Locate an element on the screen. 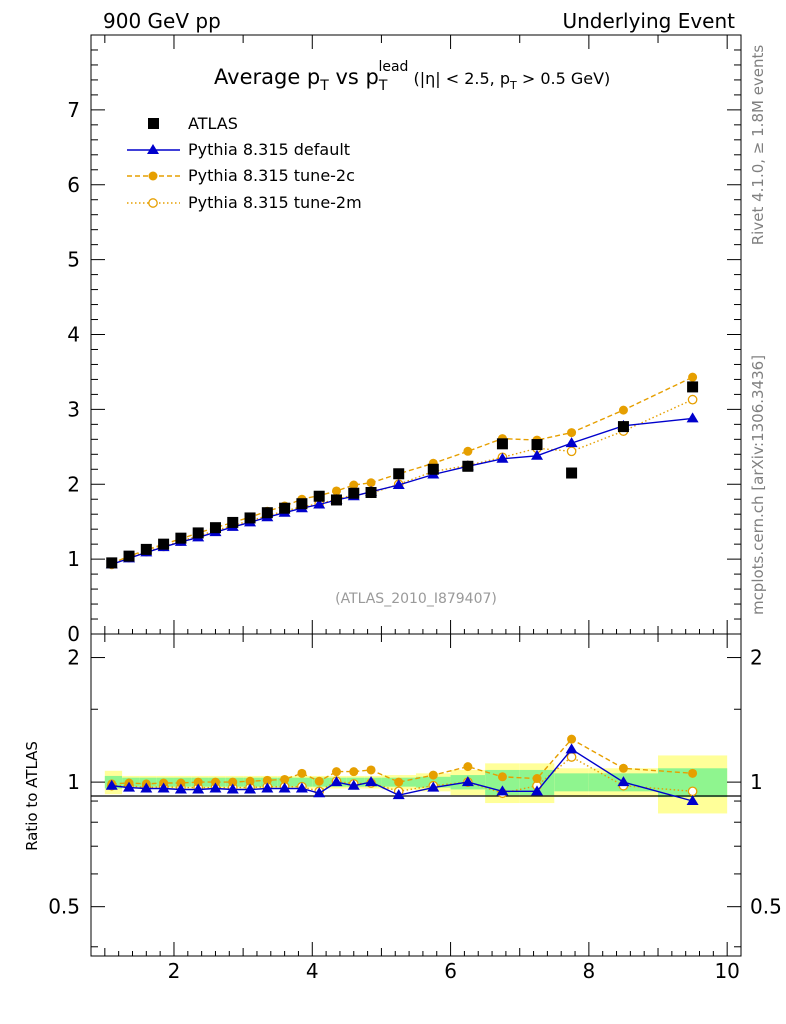  legend-label-tune2c: Pythia 8.315 tune-2c is located at coordinates (271, 175).